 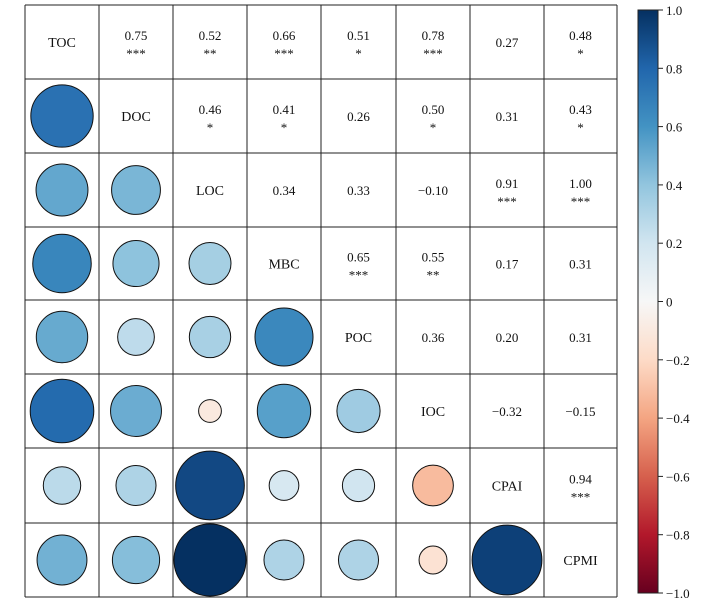 I want to click on correlation-circle-doc-toc, so click(x=62, y=116).